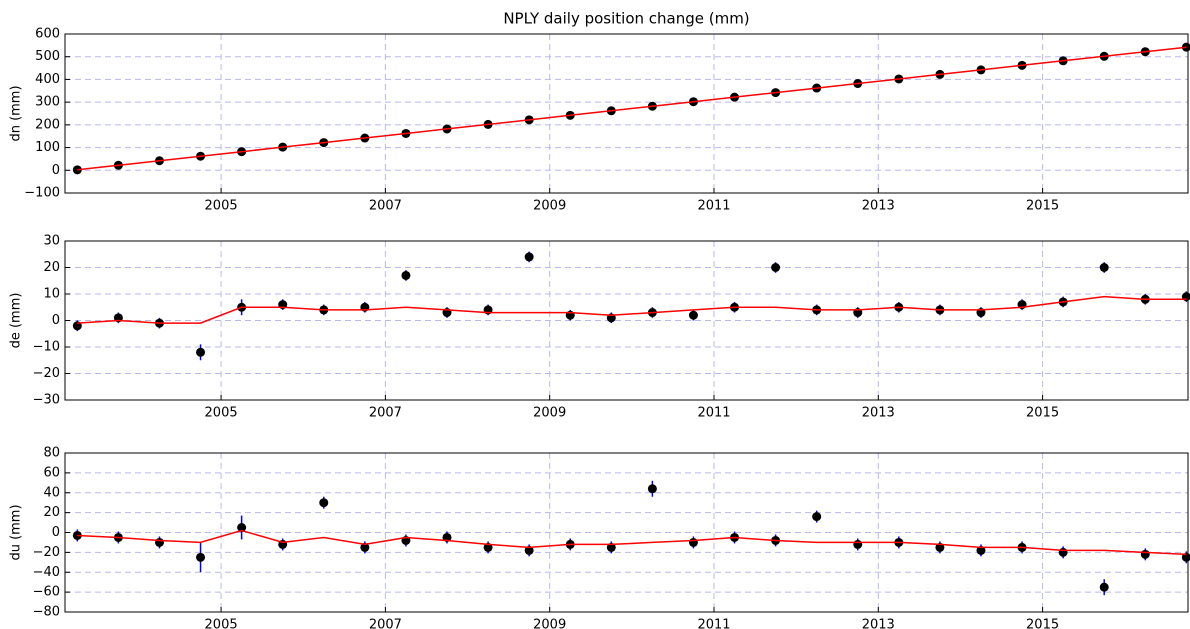  Describe the element at coordinates (16, 113) in the screenshot. I see `y-axis-label: dn (mm)` at that location.